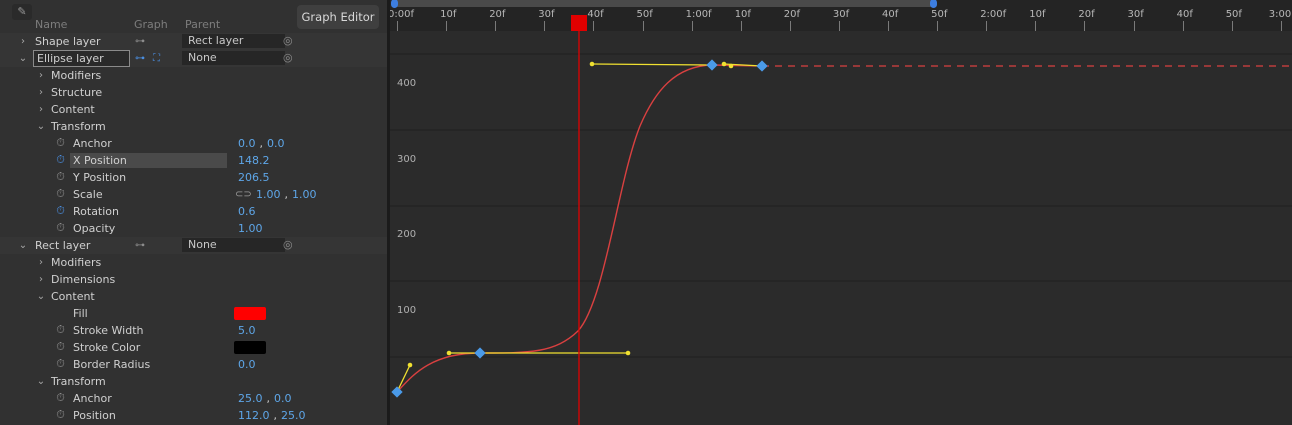 This screenshot has height=425, width=1292. I want to click on layer-row: › Shape layer ⊶ Rect layer ◎, so click(193, 41).